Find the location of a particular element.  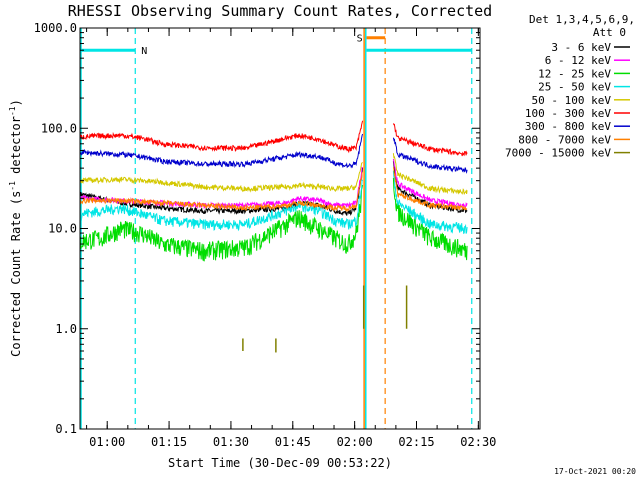

legend-label: 3 - 6 keV is located at coordinates (581, 47).